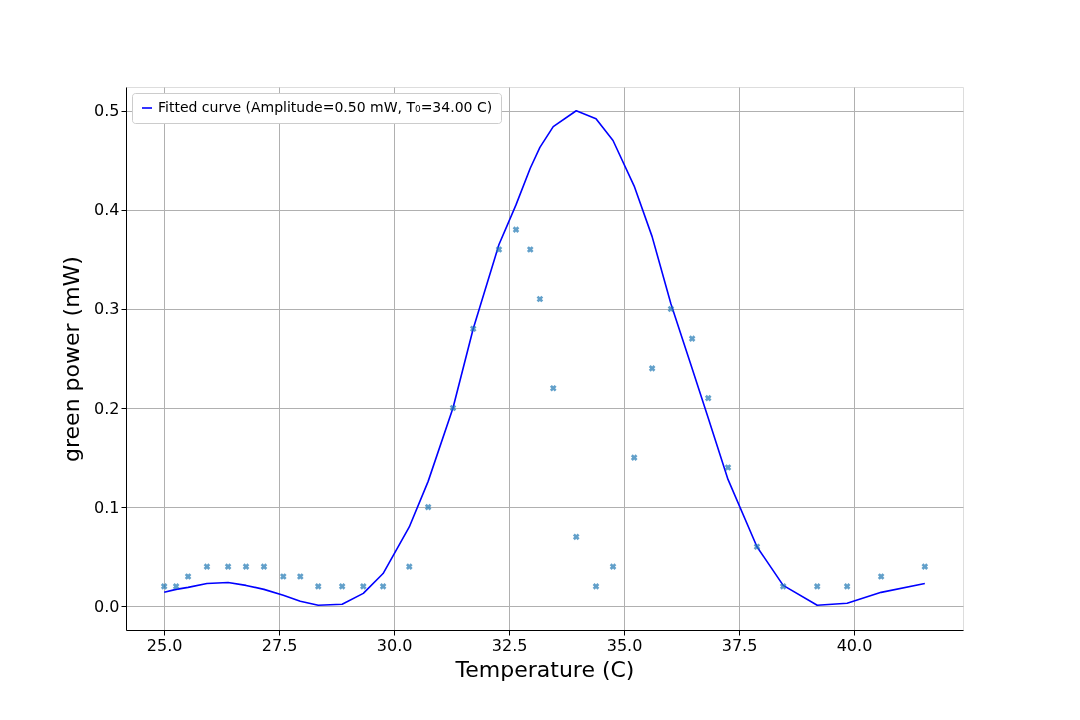 This screenshot has width=1080, height=720. I want to click on y-tick-label: 0.2, so click(107, 408).